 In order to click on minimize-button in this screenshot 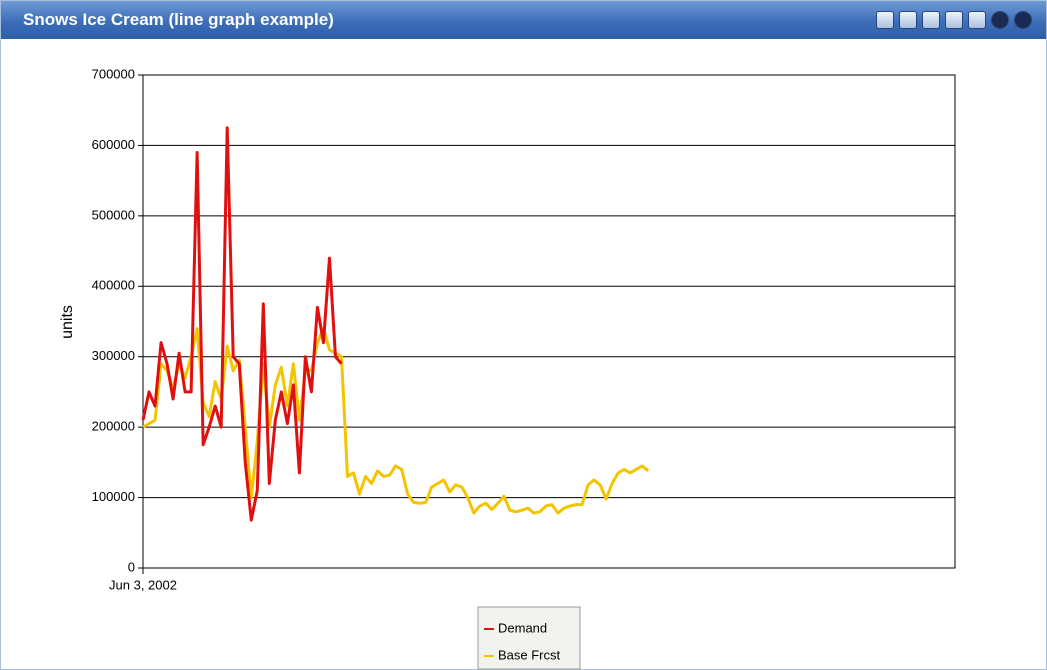, I will do `click(1000, 20)`.